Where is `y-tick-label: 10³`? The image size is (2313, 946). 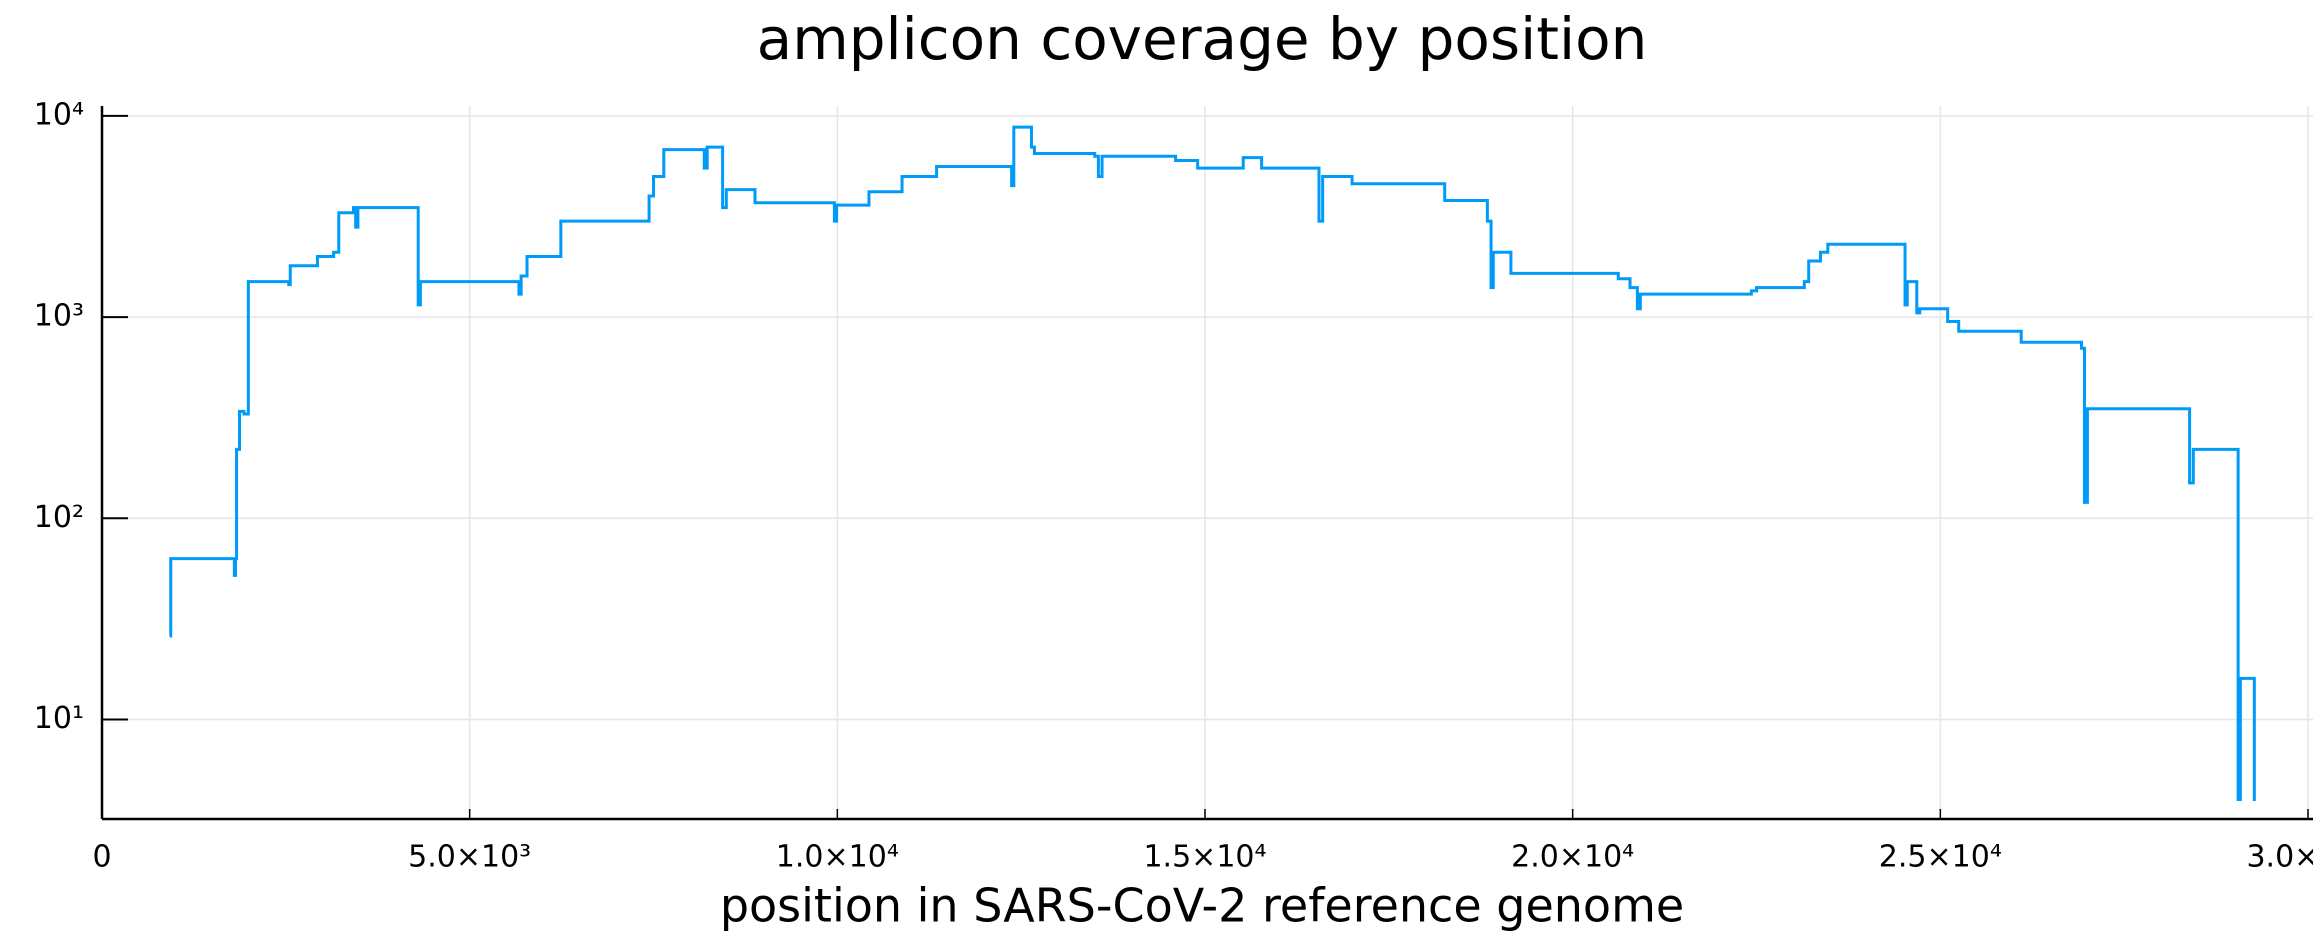 y-tick-label: 10³ is located at coordinates (59, 316).